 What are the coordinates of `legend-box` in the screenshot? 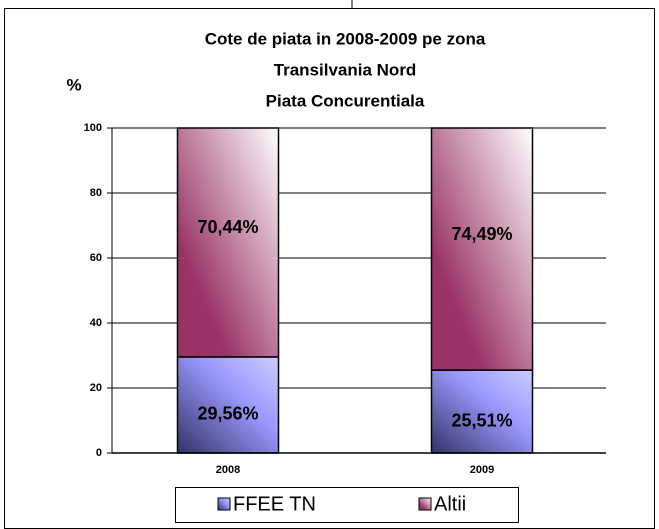 It's located at (347, 505).